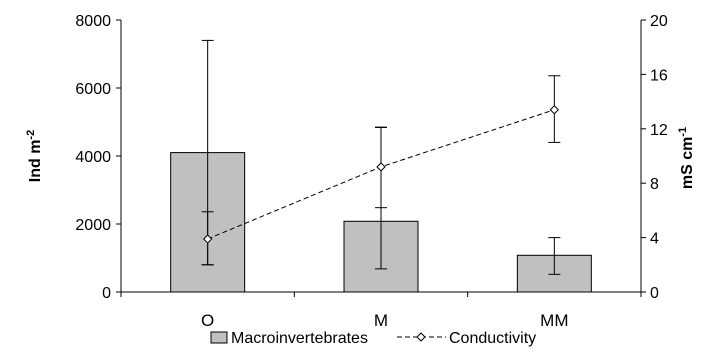 This screenshot has height=354, width=704. What do you see at coordinates (654, 184) in the screenshot?
I see `y-right-tick-label: 8` at bounding box center [654, 184].